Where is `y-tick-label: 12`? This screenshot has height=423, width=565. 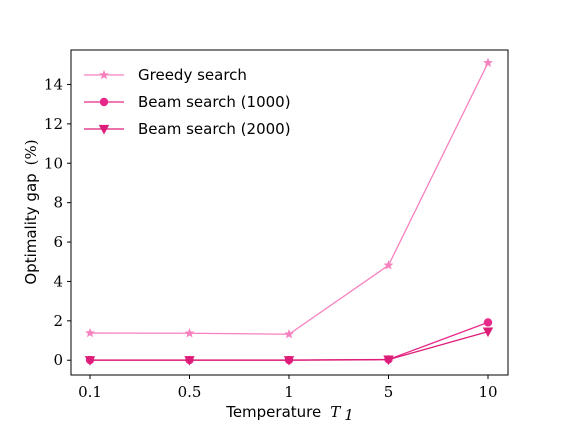 y-tick-label: 12 is located at coordinates (53, 124).